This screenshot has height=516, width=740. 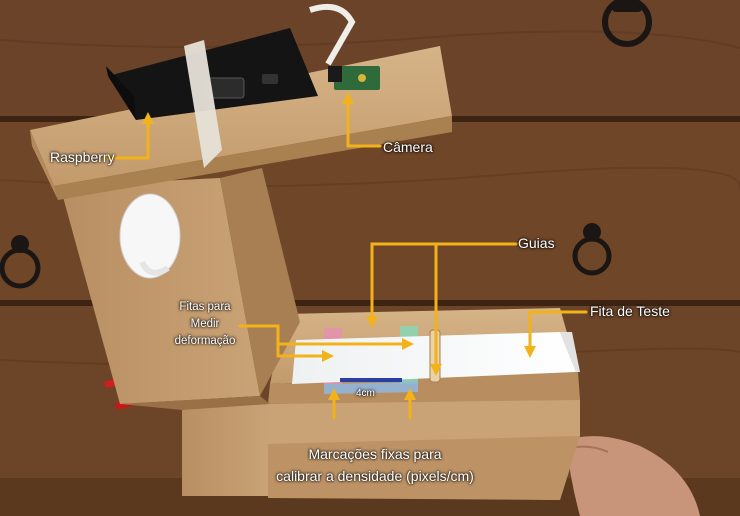 I want to click on label-raspberry: Raspberry, so click(x=82, y=157).